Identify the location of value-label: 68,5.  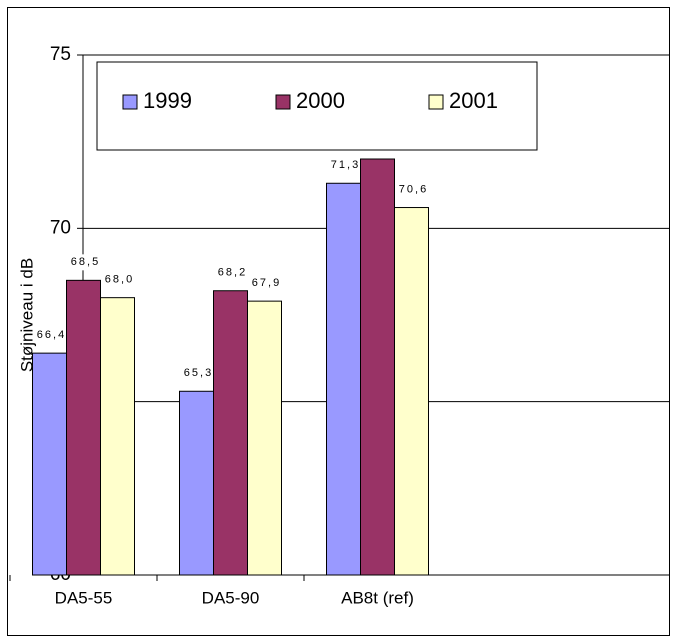
(85, 262).